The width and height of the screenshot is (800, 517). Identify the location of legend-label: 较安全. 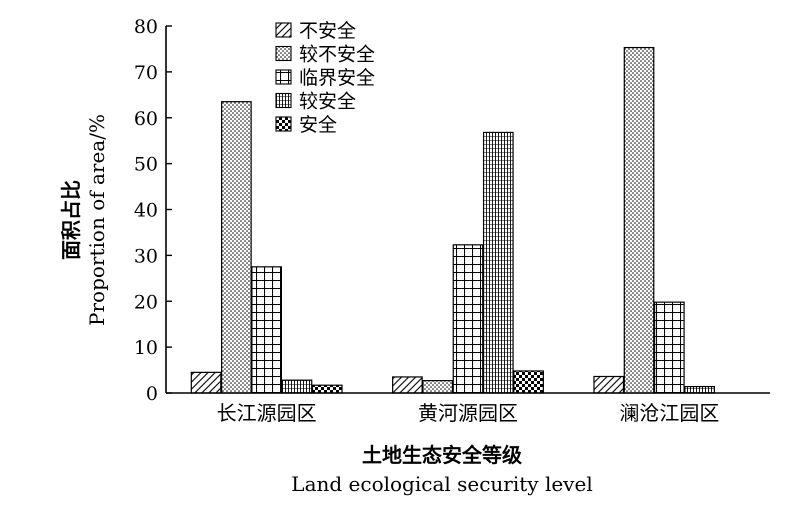
(327, 102).